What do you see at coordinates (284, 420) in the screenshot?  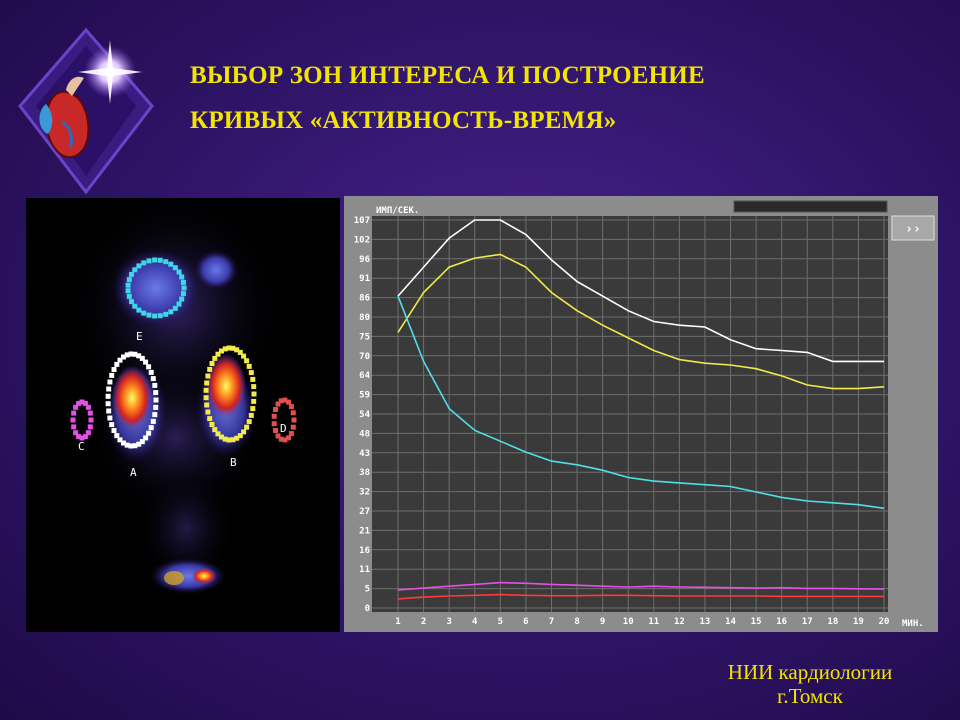 I see `roi-outline-d` at bounding box center [284, 420].